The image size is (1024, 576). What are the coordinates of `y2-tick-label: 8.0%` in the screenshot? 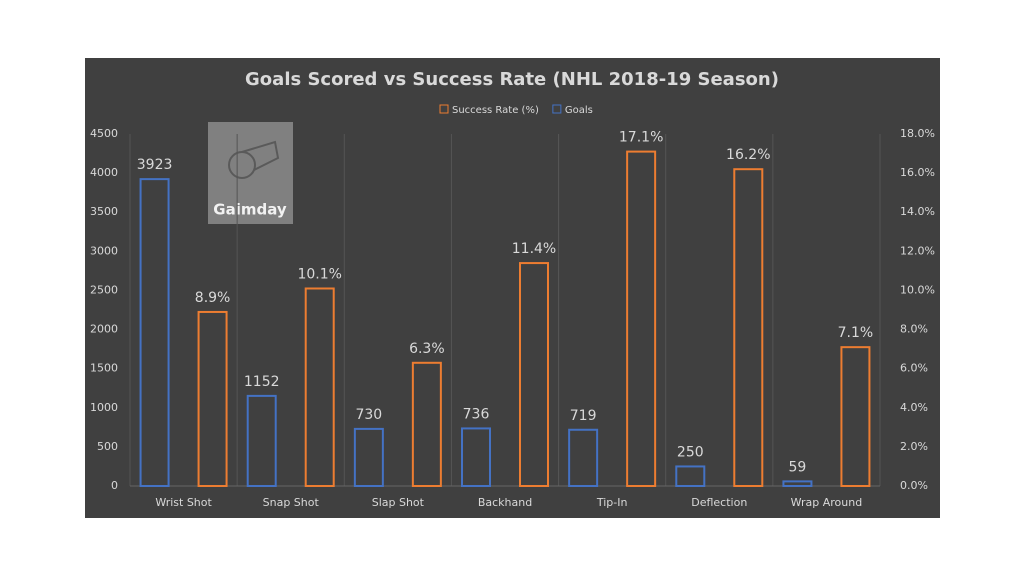 It's located at (914, 329).